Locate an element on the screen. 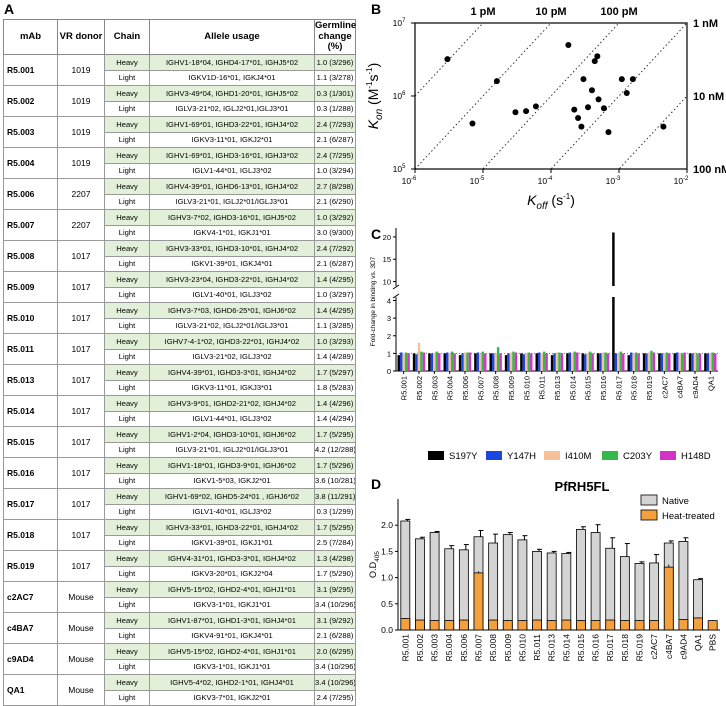  kd-label: 100 pM is located at coordinates (618, 12).